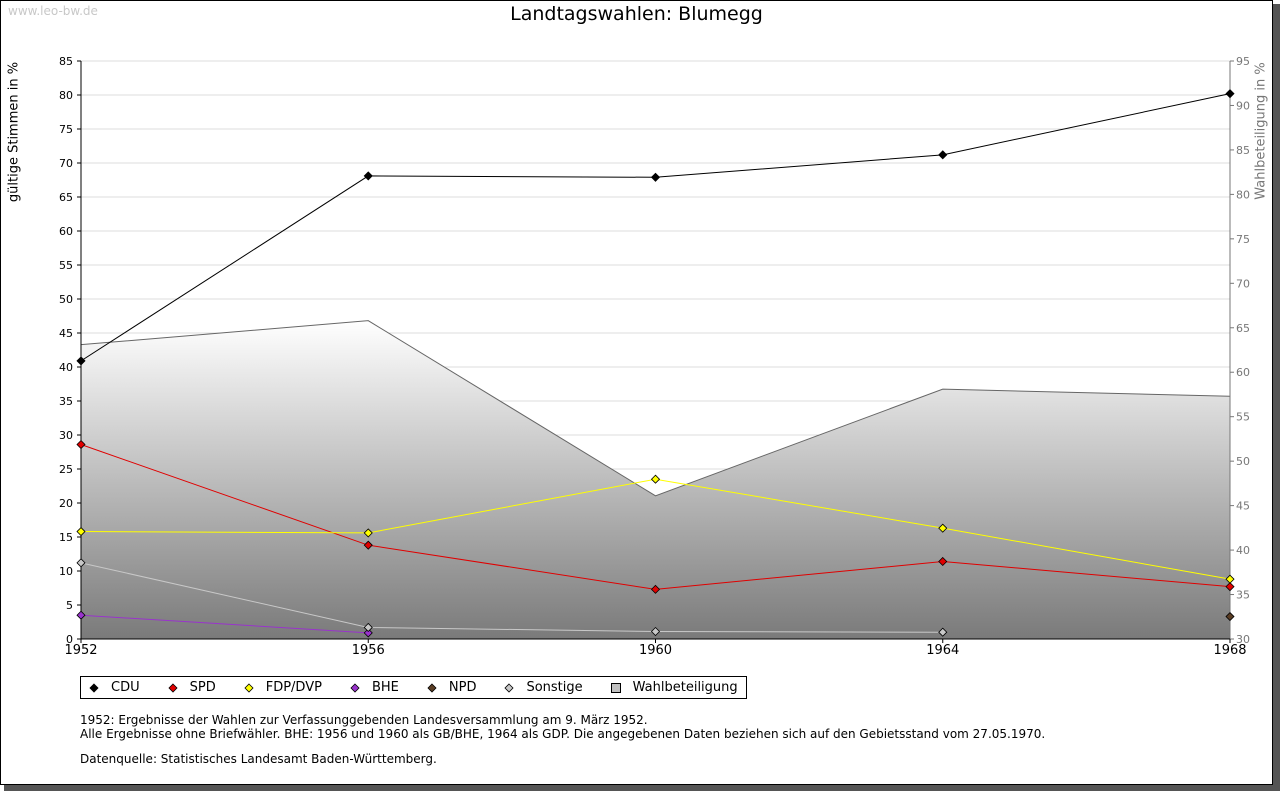  Describe the element at coordinates (1243, 150) in the screenshot. I see `y2-tick-label: 85` at that location.